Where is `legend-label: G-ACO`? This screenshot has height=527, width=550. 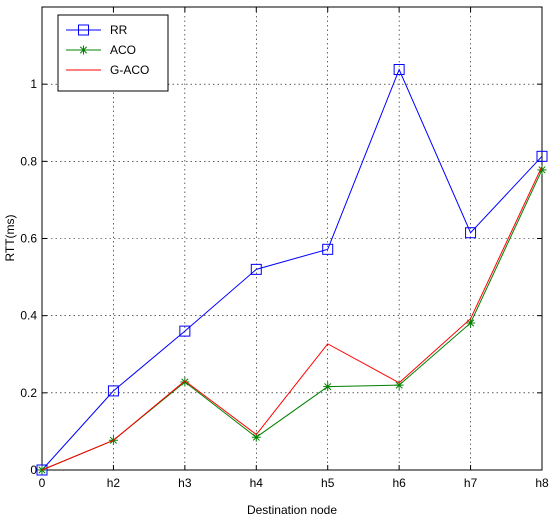
legend-label: G-ACO is located at coordinates (129, 70).